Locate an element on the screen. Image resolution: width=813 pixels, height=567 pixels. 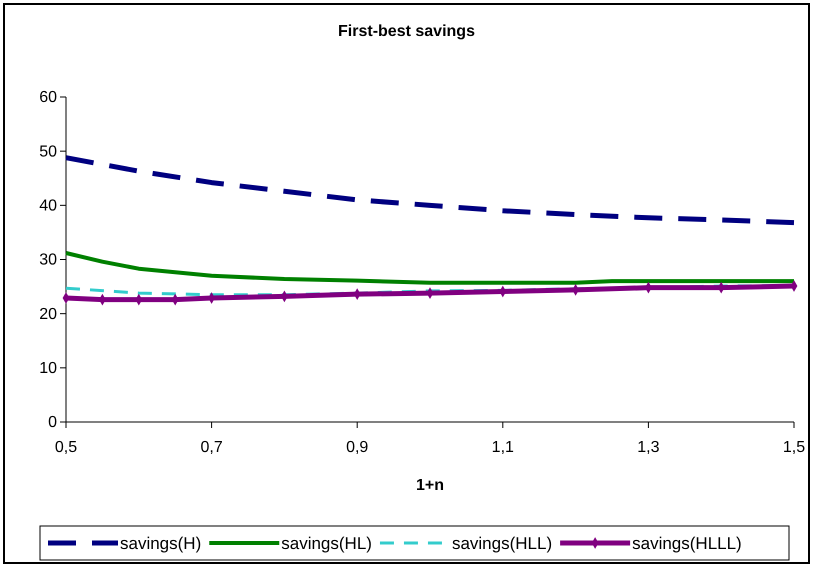
y-tick-label: 20 is located at coordinates (48, 314).